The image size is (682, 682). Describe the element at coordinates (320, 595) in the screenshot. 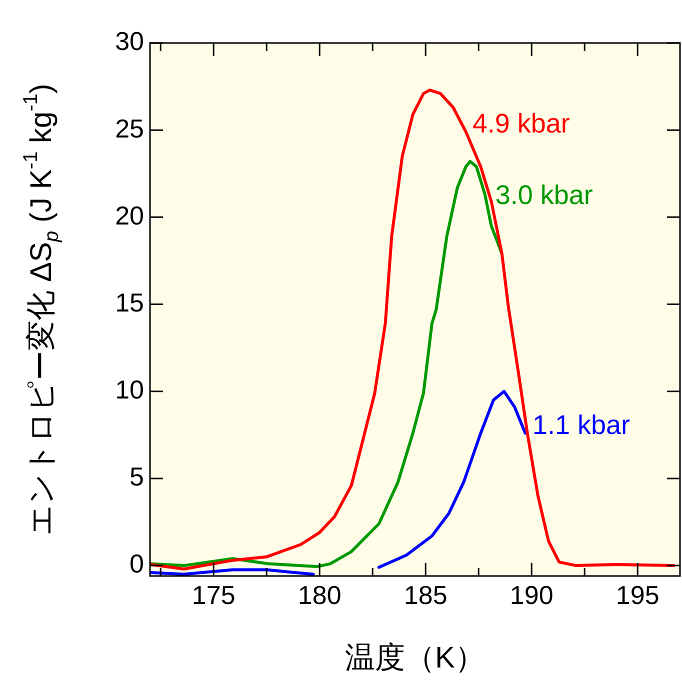

I see `x-tick-label: 180` at that location.